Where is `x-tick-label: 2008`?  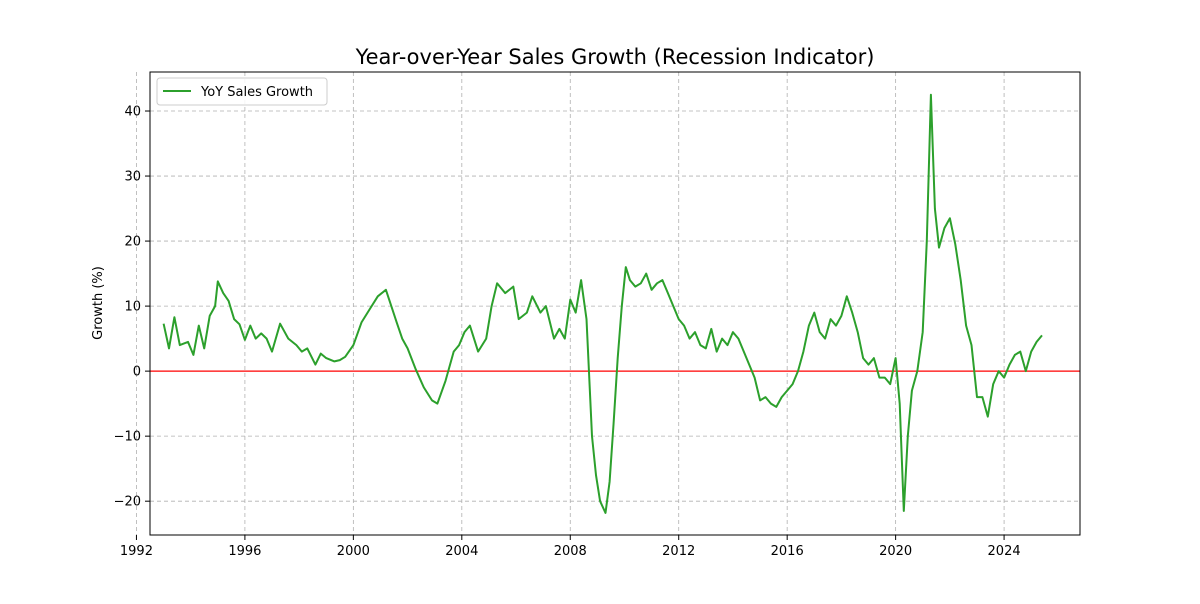 x-tick-label: 2008 is located at coordinates (570, 551).